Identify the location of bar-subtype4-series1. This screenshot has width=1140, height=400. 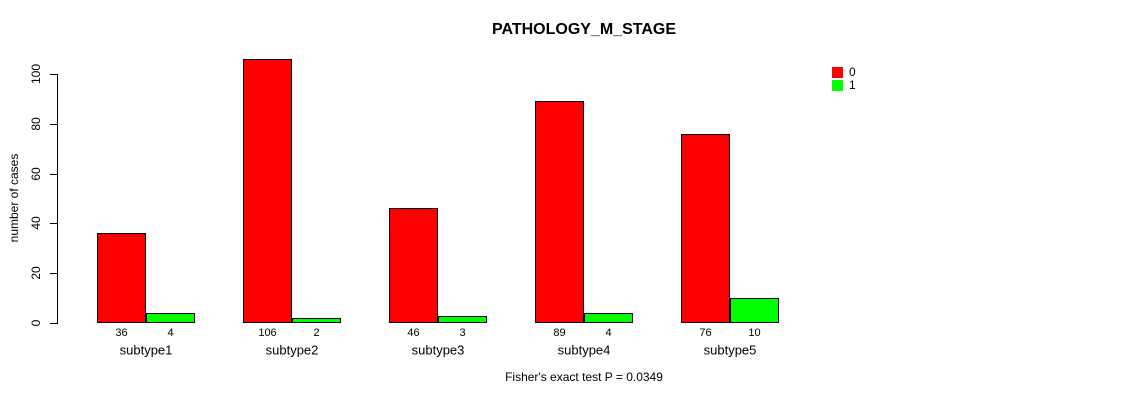
(608, 318).